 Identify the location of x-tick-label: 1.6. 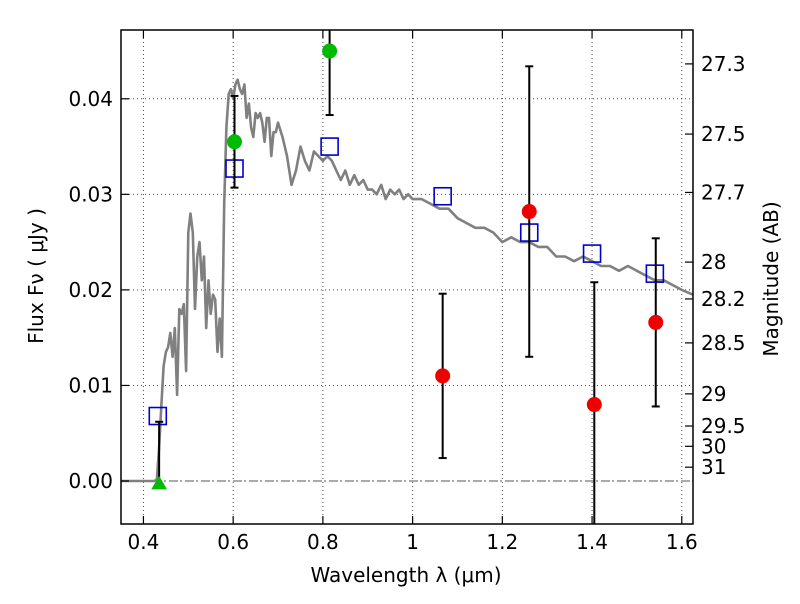
(682, 542).